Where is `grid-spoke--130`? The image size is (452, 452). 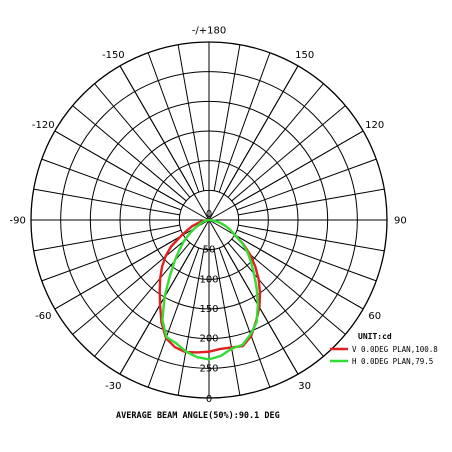
grid-spoke--130 is located at coordinates (129, 153).